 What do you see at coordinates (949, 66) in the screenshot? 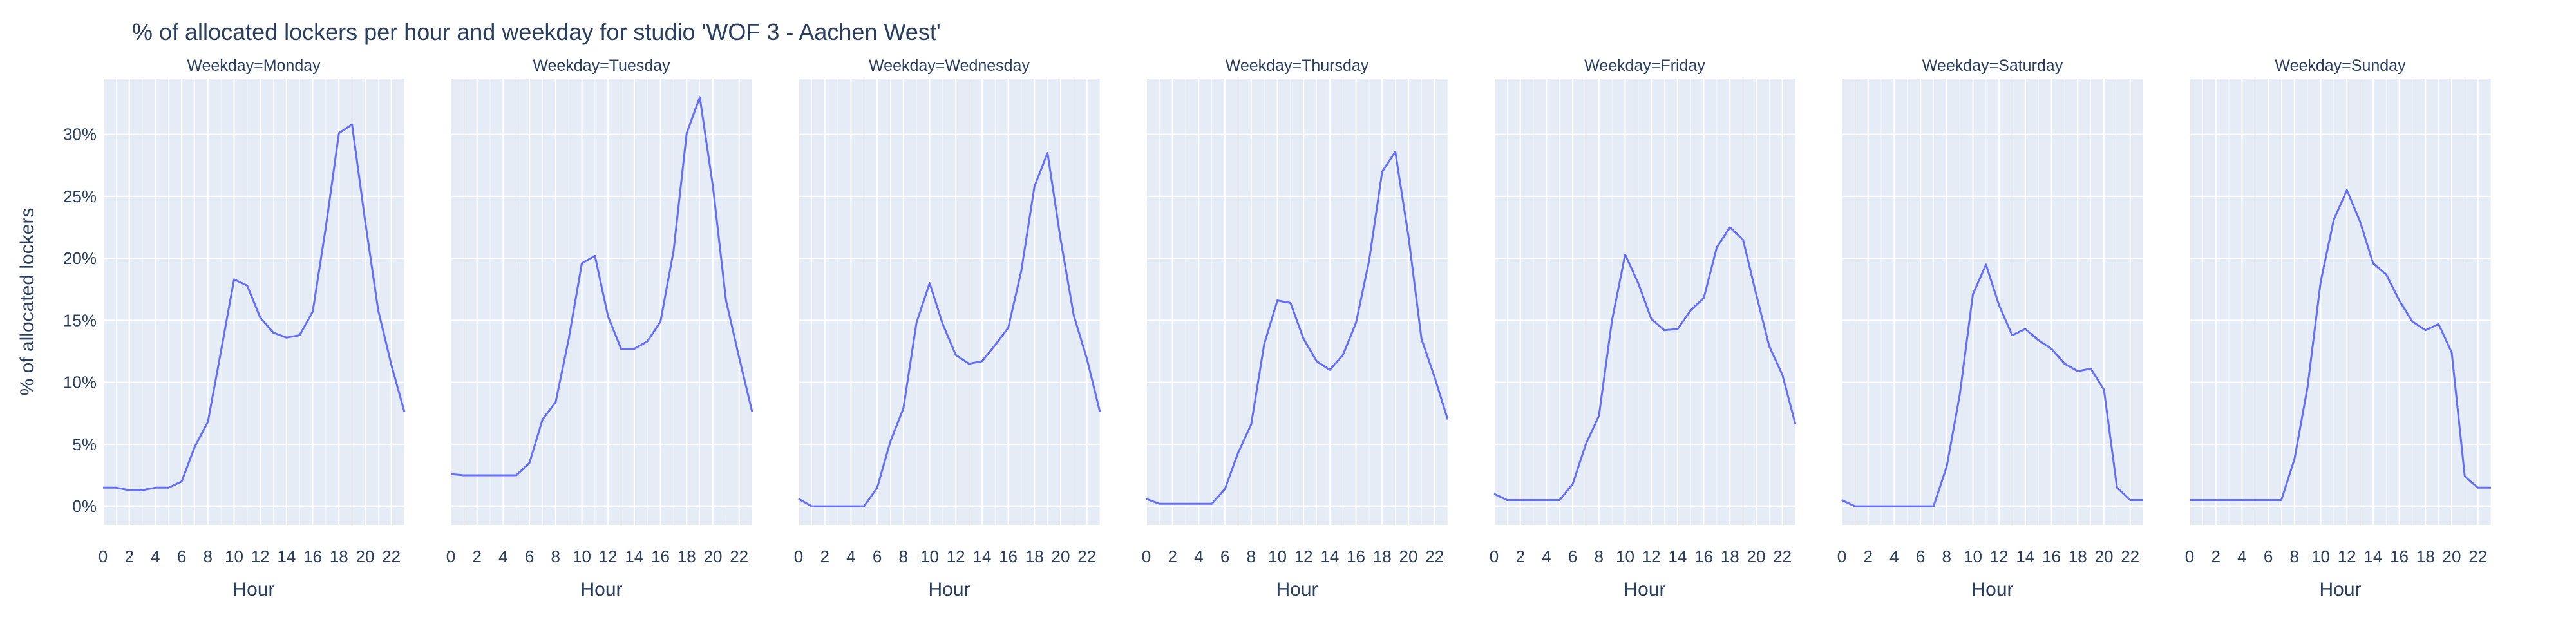
I see `facet-label-wednesday: Weekday=Wednesday` at bounding box center [949, 66].